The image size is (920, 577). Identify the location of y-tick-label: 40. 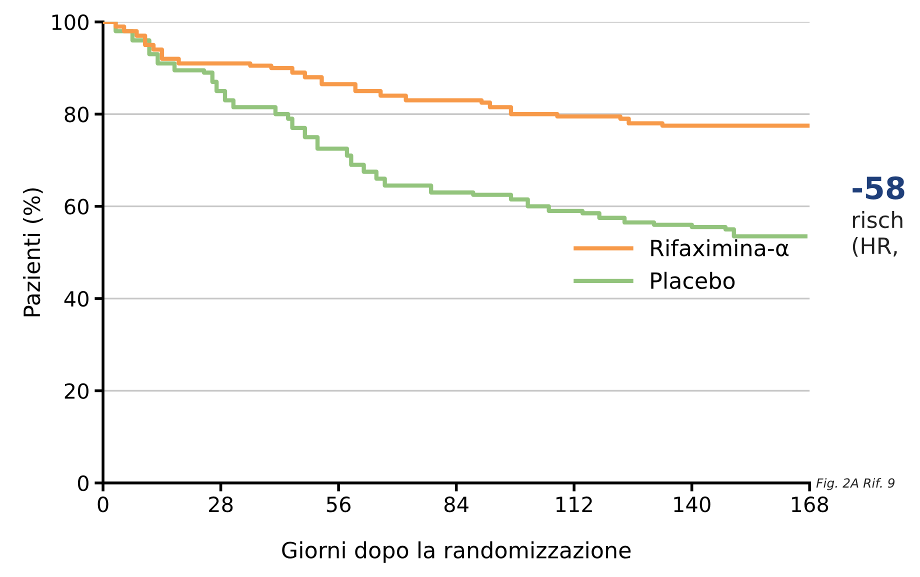
(76, 298).